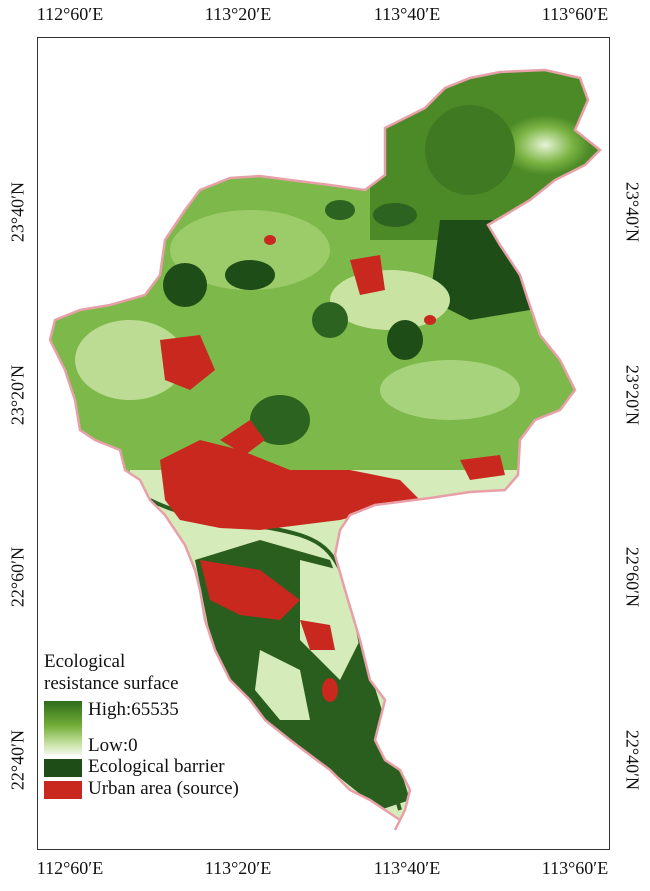 The width and height of the screenshot is (650, 891). What do you see at coordinates (163, 788) in the screenshot?
I see `legend-urban-label: Urban area (source)` at bounding box center [163, 788].